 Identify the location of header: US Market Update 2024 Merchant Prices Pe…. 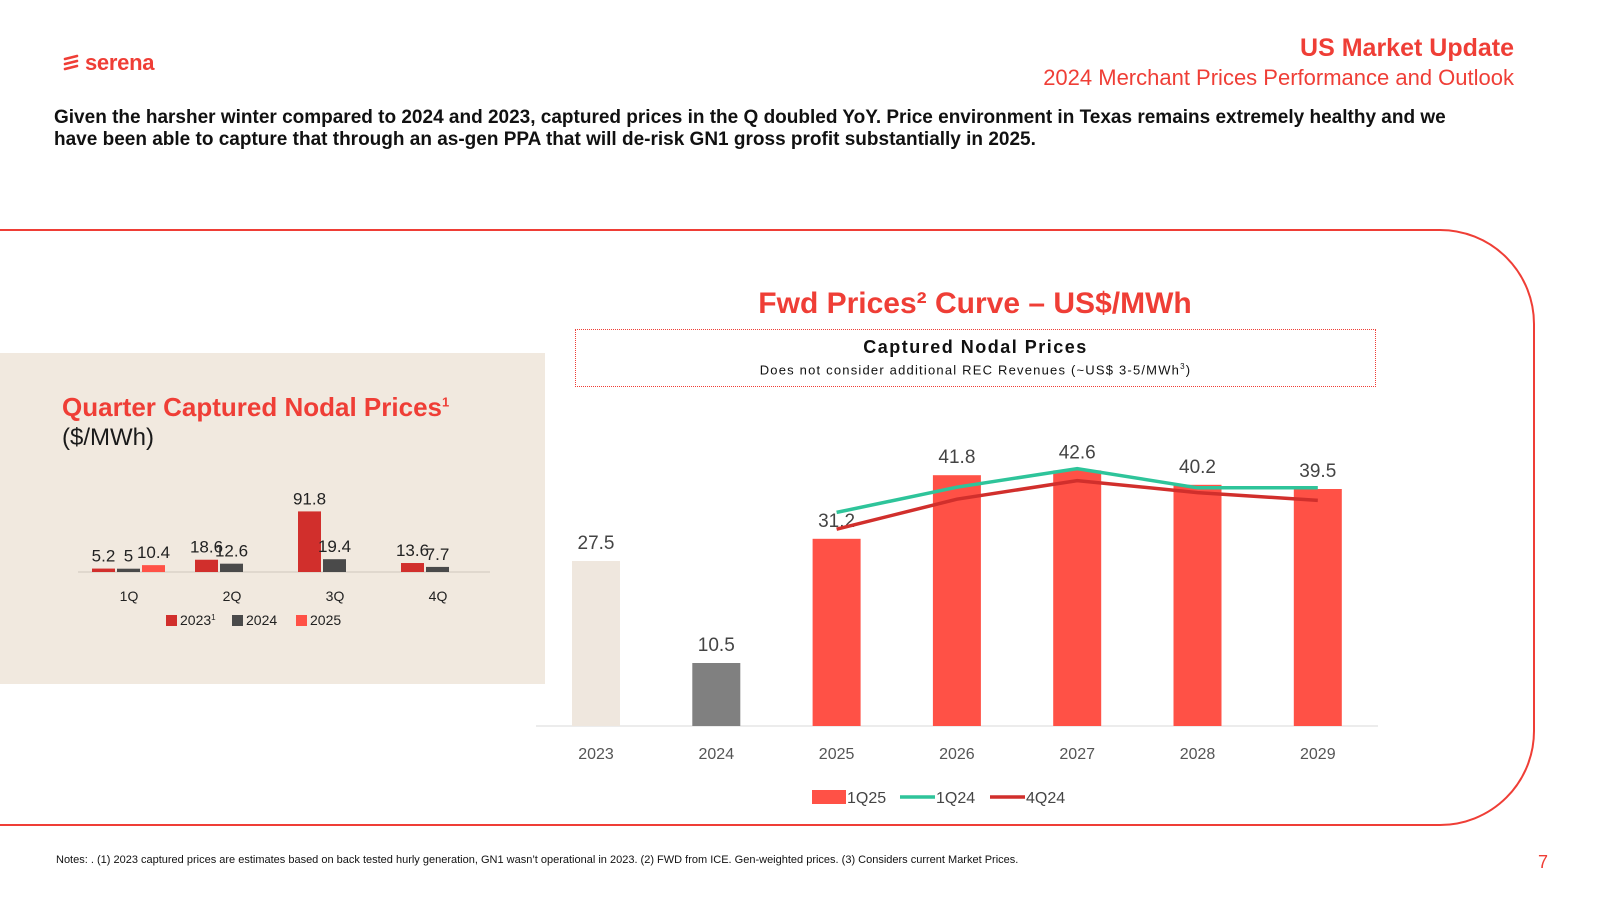
(1278, 62).